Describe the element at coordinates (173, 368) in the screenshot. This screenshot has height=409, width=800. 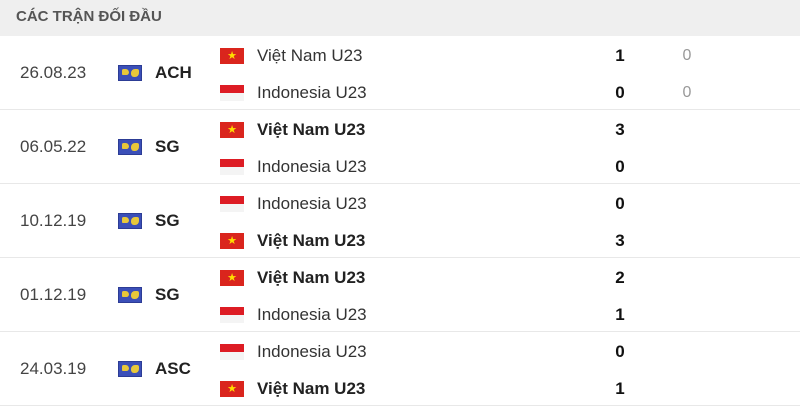
I see `competition-label: ASC` at that location.